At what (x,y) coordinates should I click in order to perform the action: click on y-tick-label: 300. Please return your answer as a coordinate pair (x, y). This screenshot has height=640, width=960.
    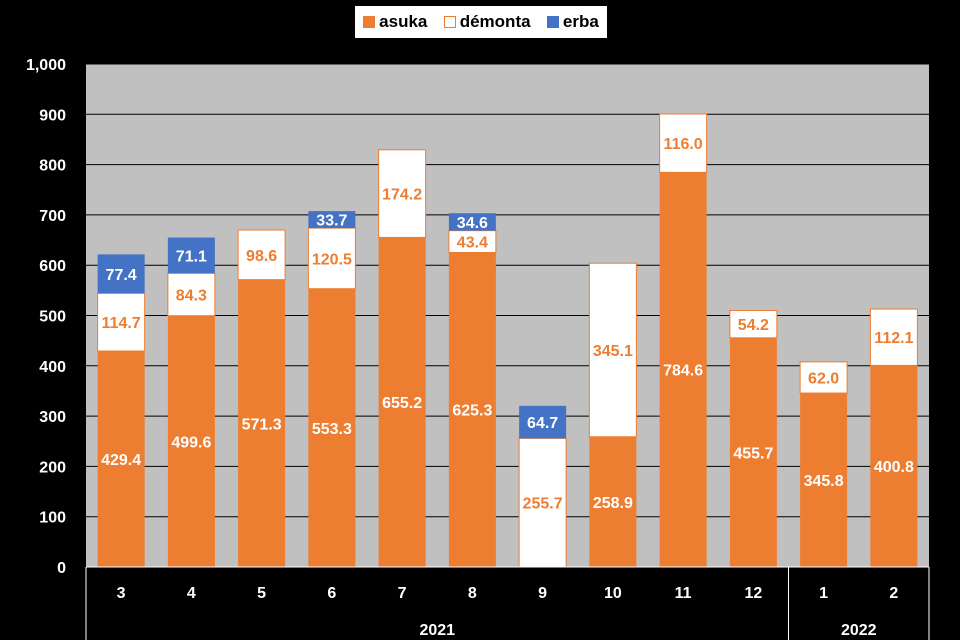
    Looking at the image, I should click on (52, 417).